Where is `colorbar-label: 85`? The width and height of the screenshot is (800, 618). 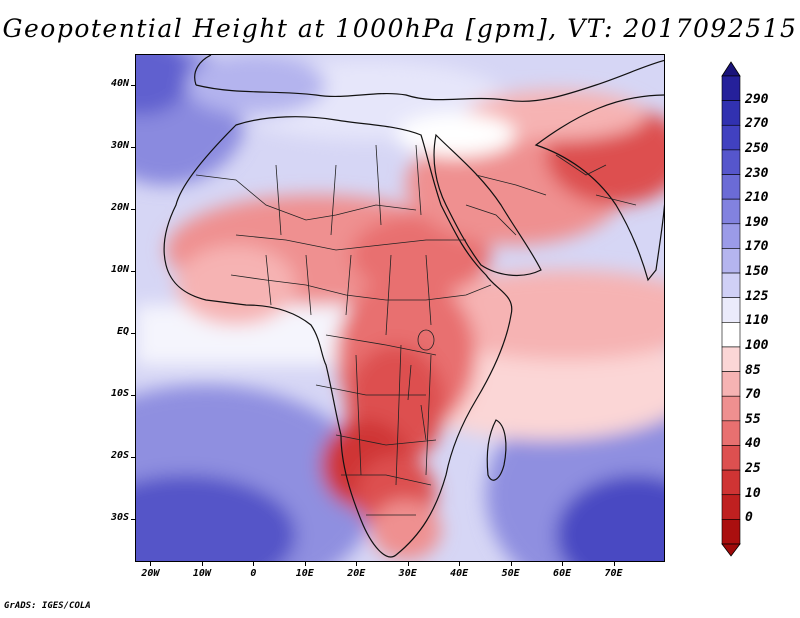 colorbar-label: 85 is located at coordinates (753, 370).